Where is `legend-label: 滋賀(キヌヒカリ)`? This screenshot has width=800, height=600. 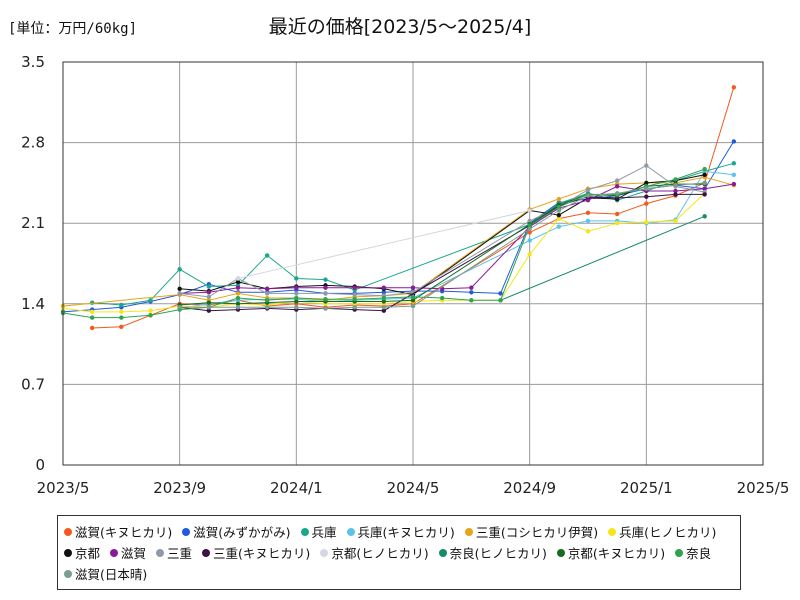
legend-label: 滋賀(キヌヒカリ) is located at coordinates (124, 532).